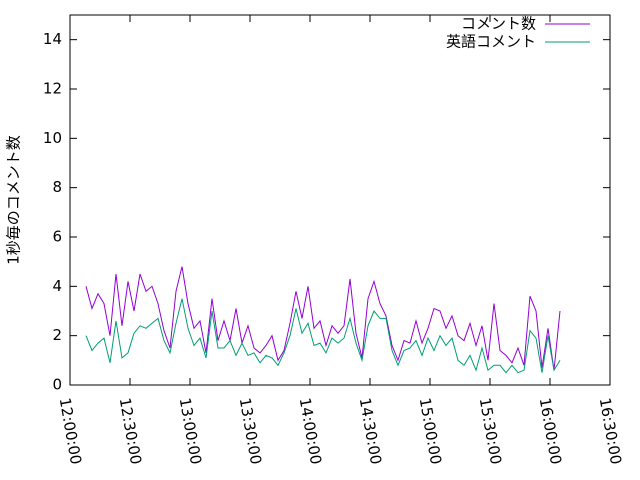  I want to click on y-tick-label: 10, so click(52, 138).